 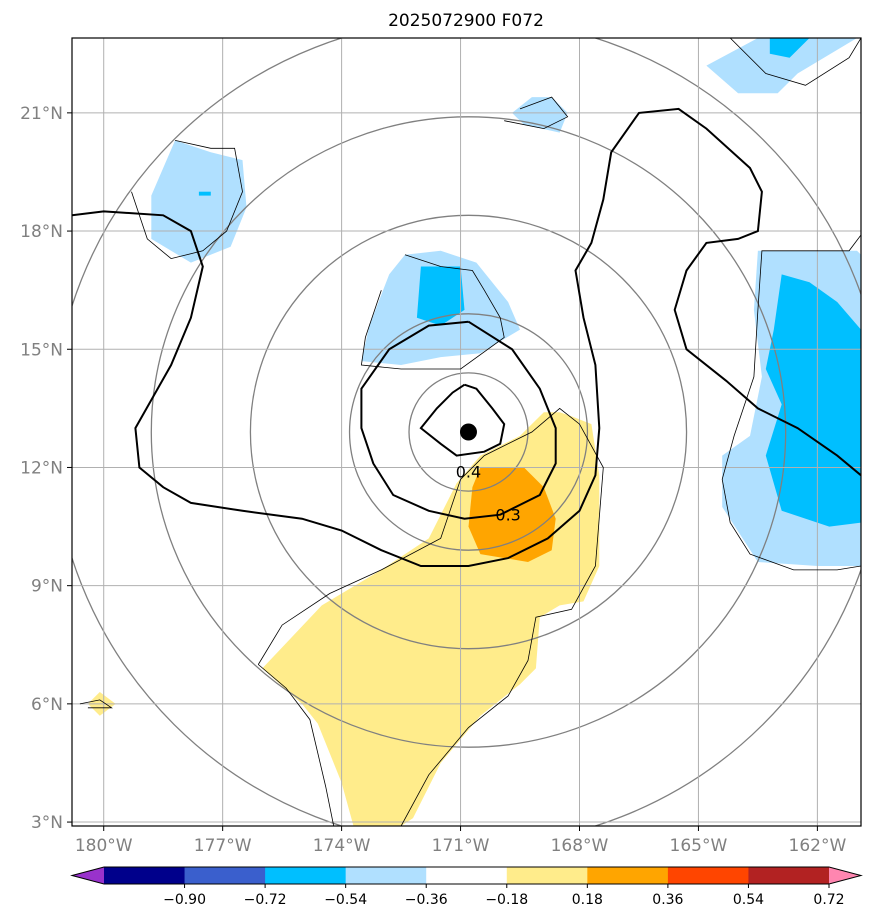 What do you see at coordinates (488, 493) in the screenshot?
I see `contour-labels: 0.4 0.3` at bounding box center [488, 493].